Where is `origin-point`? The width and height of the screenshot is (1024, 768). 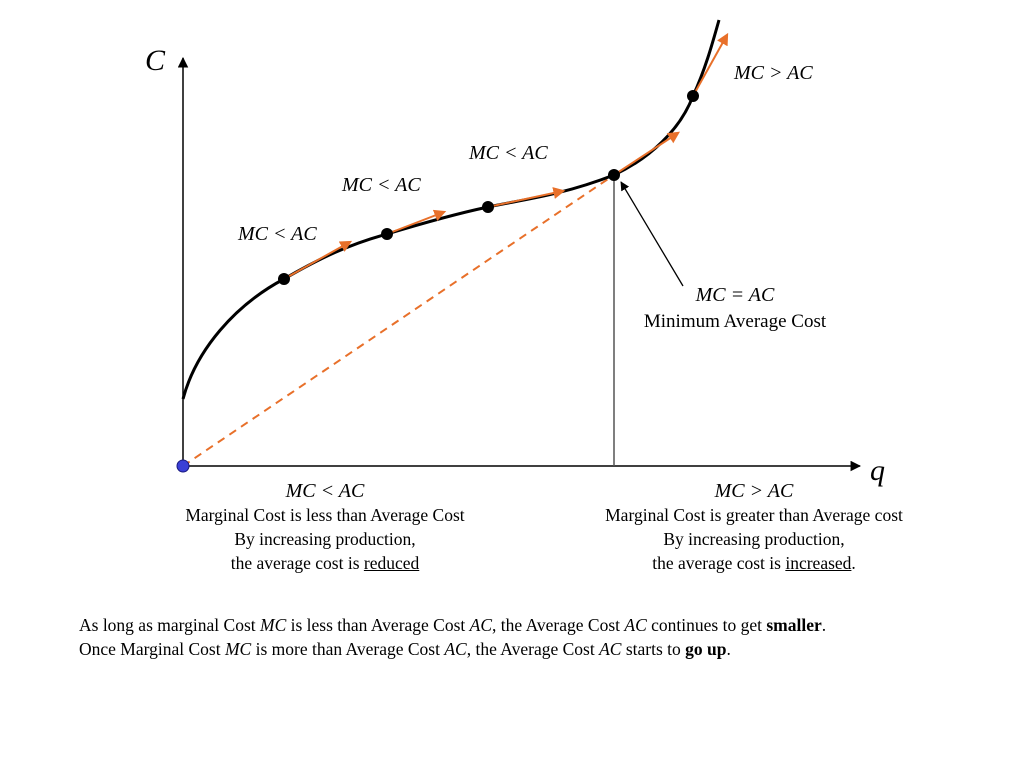 origin-point is located at coordinates (183, 466).